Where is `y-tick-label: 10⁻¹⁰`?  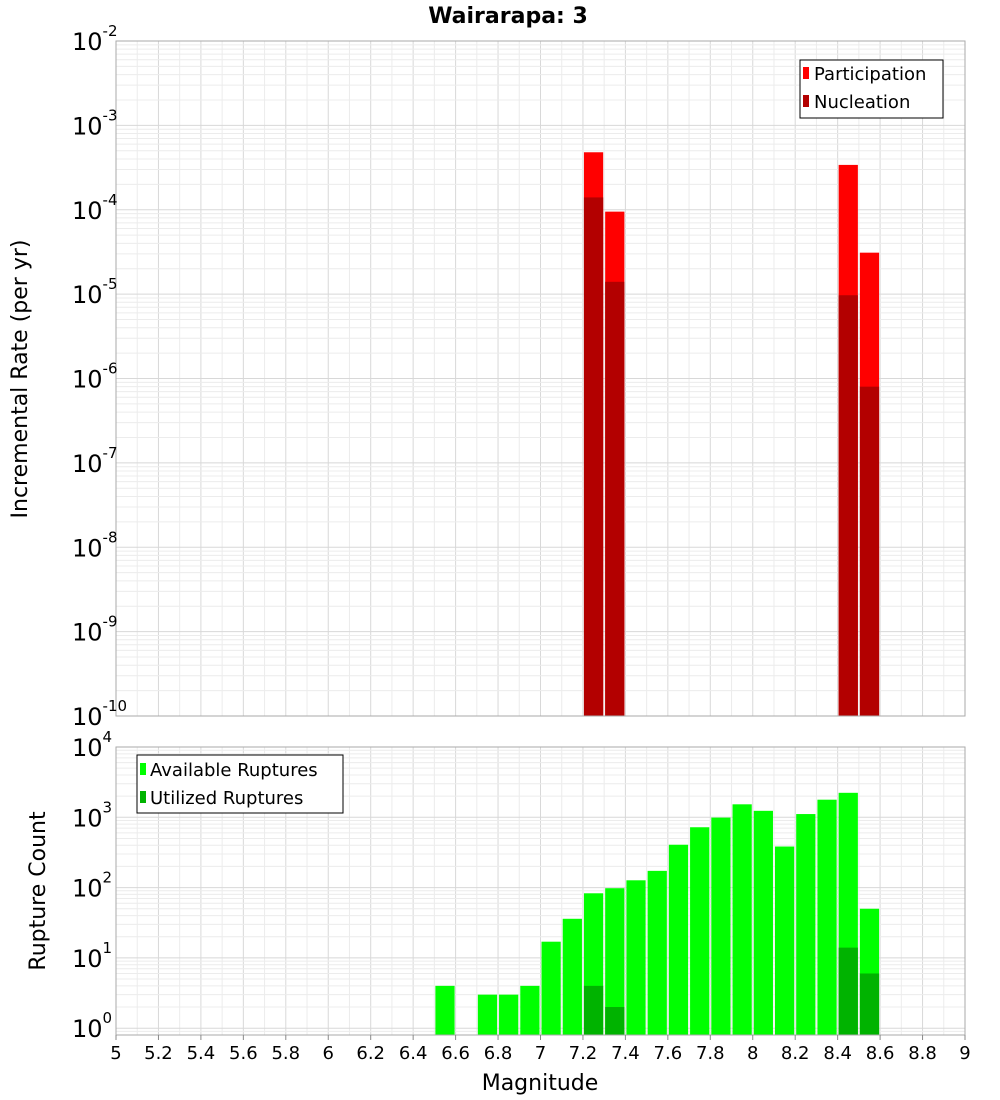 y-tick-label: 10⁻¹⁰ is located at coordinates (99, 714).